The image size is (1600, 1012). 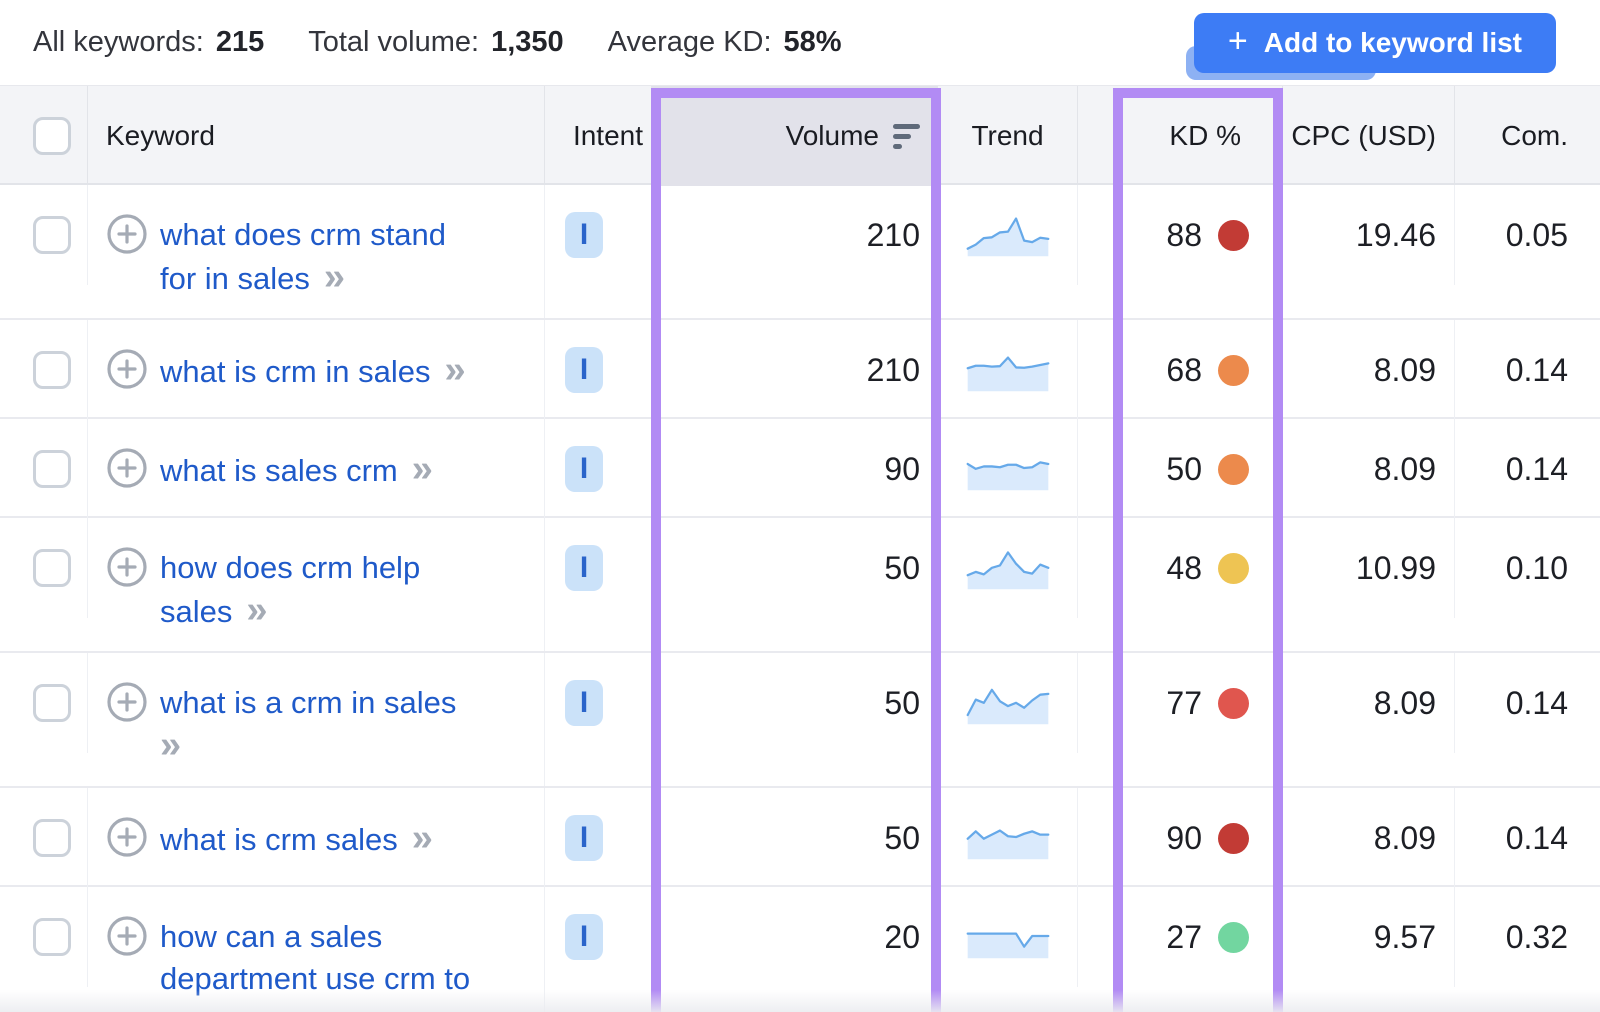 What do you see at coordinates (290, 567) in the screenshot?
I see `keyword-text-line: how does crm help` at bounding box center [290, 567].